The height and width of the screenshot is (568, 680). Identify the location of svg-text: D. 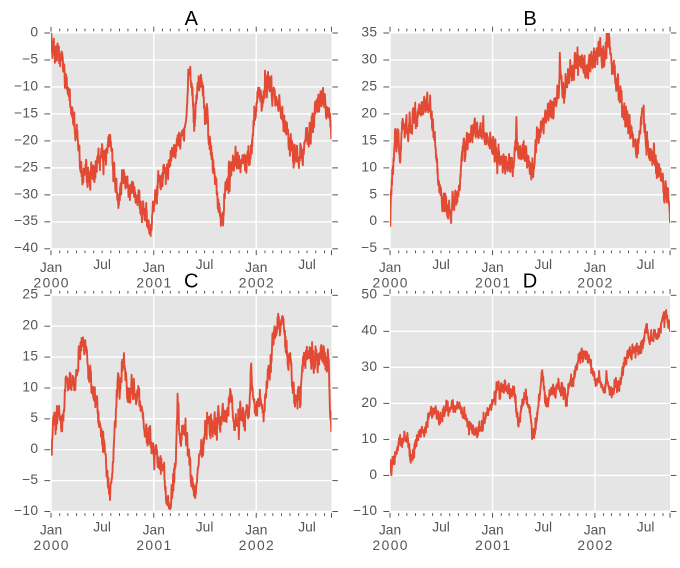
(530, 281).